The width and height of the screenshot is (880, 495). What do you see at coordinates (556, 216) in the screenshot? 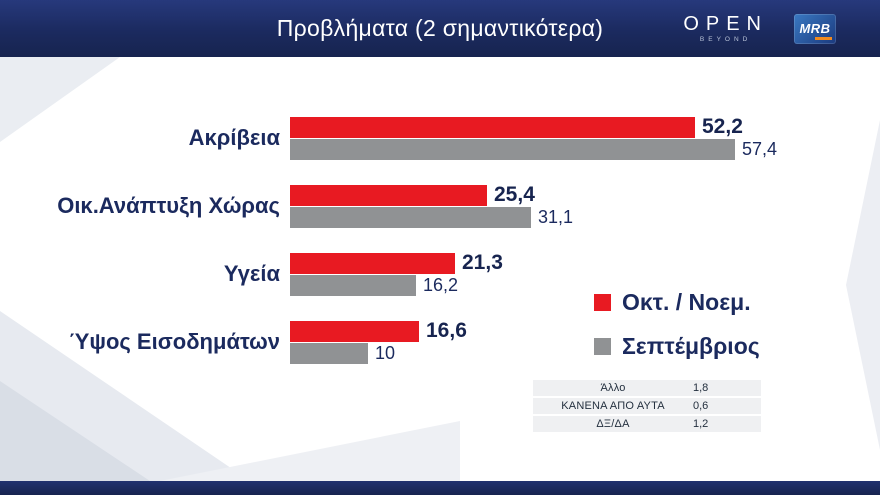
I see `value-label: 31,1` at bounding box center [556, 216].